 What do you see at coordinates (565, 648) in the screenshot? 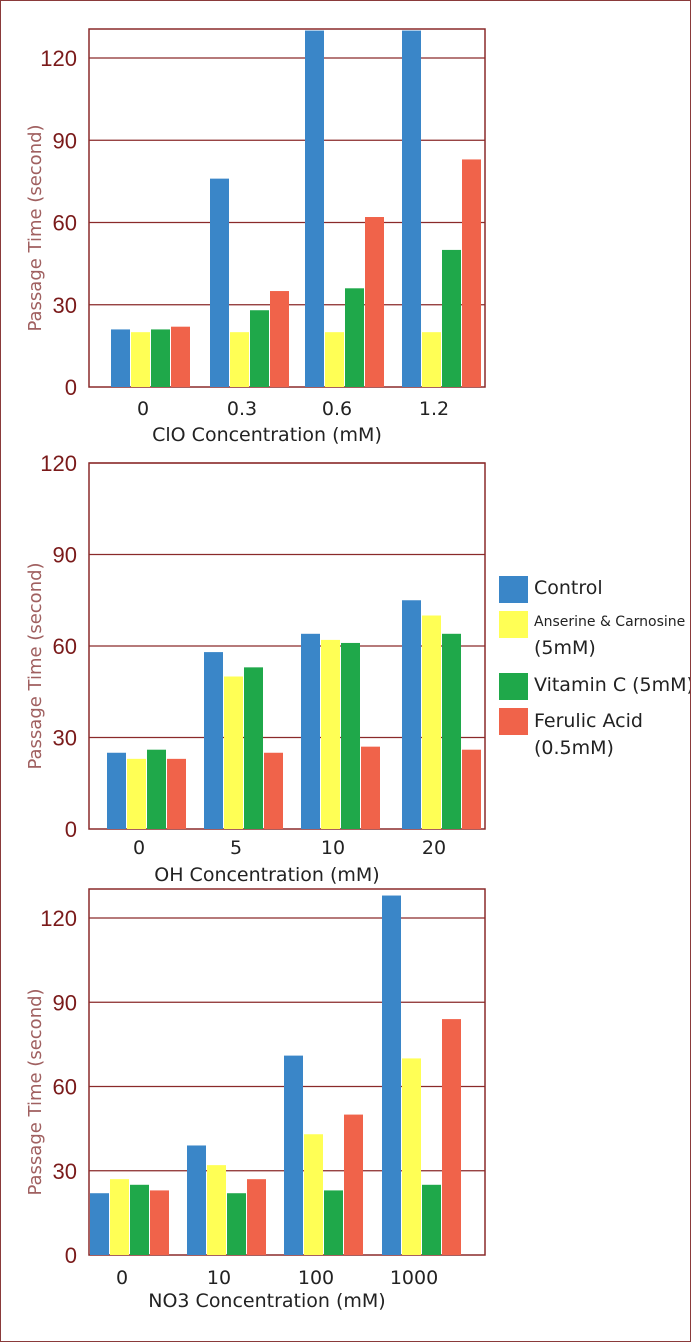
I see `legend-label: (5mM)` at bounding box center [565, 648].